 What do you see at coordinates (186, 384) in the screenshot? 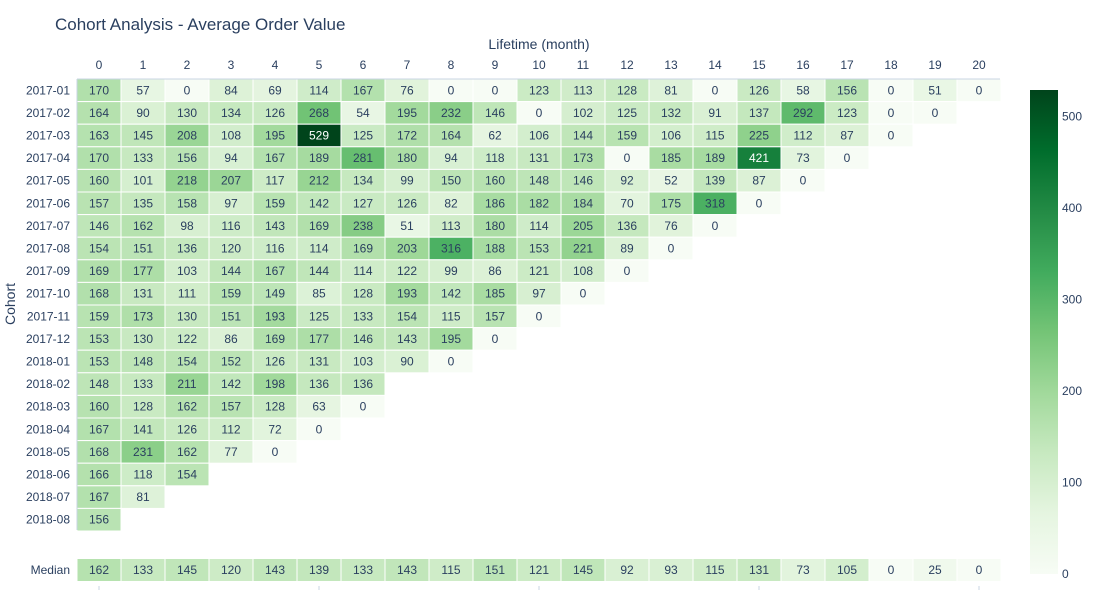
I see `heatmap-cell-label: 211` at bounding box center [186, 384].